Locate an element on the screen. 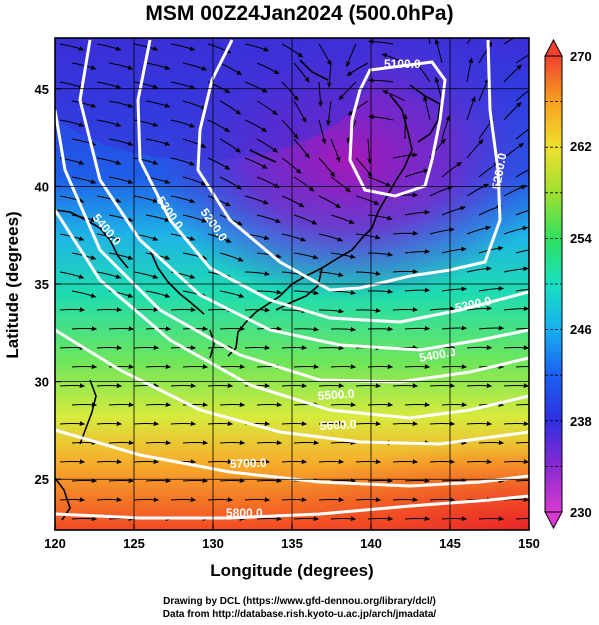 The height and width of the screenshot is (625, 599). contour-label: 5700.0 is located at coordinates (248, 463).